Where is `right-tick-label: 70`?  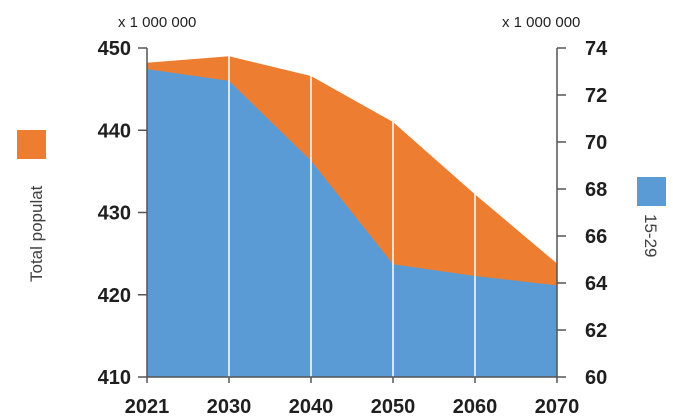 right-tick-label: 70 is located at coordinates (596, 143).